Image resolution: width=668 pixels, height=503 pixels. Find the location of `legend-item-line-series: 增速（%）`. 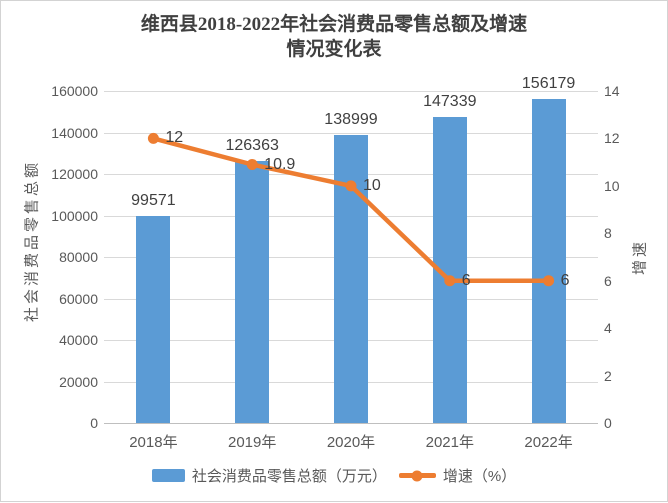

legend-item-line-series: 增速（%） is located at coordinates (457, 475).